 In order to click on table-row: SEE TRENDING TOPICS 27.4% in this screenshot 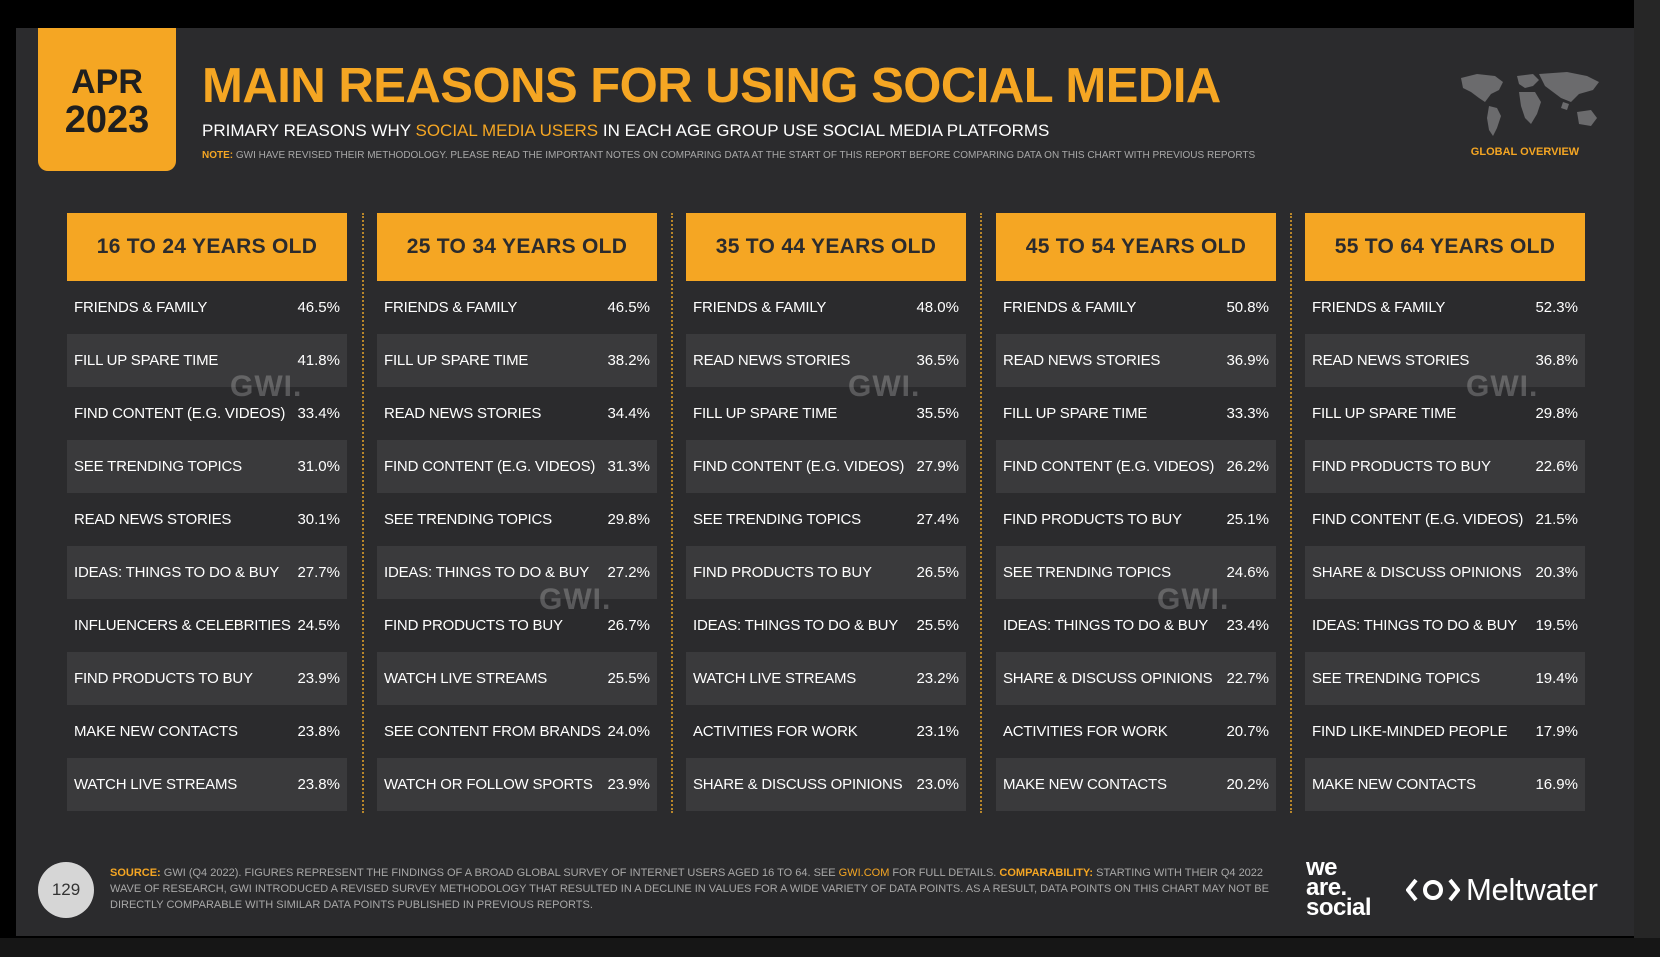, I will do `click(826, 519)`.